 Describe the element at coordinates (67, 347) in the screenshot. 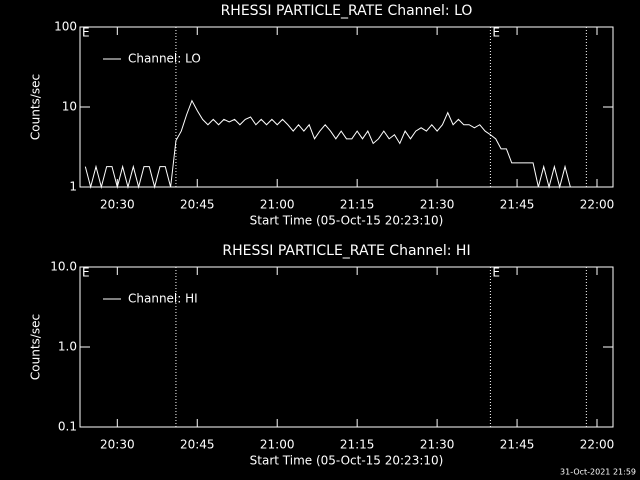

I see `y-tick-label: 1.0` at that location.